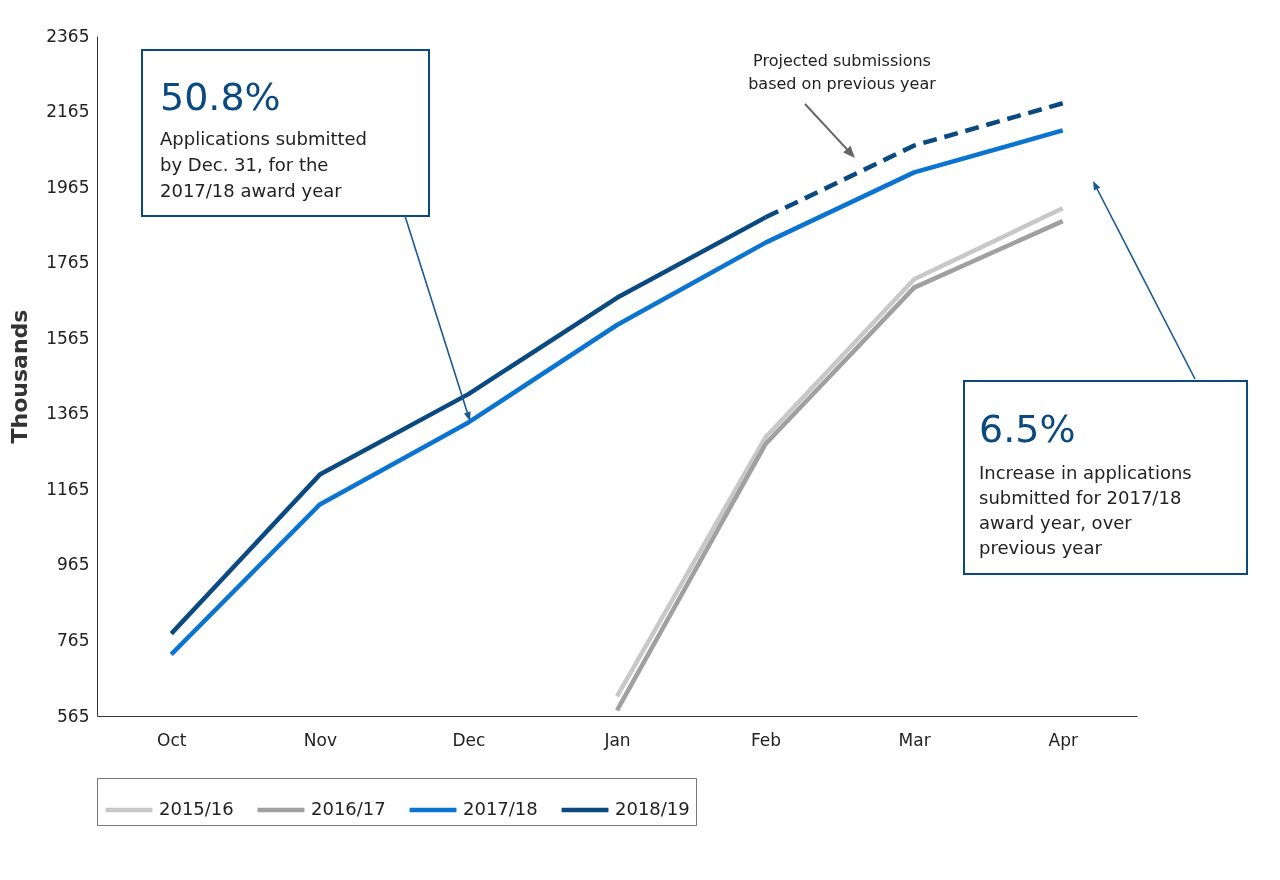 The image size is (1280, 880). I want to click on y-tick-label: 965, so click(73, 564).